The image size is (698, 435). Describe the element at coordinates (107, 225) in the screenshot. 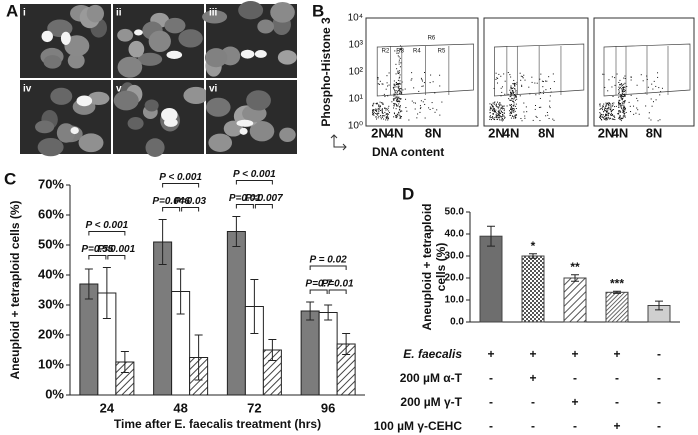

I see `p-value: P < 0.001` at that location.